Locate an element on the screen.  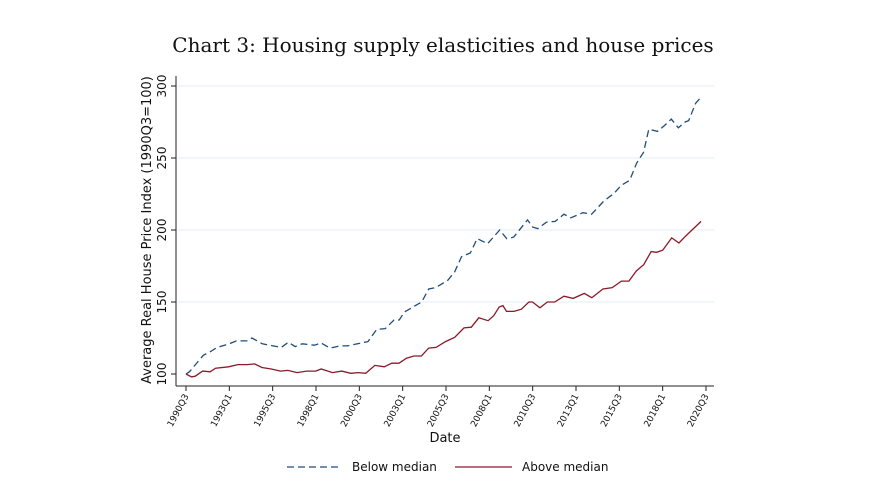
legend-label-above-median: Above median is located at coordinates (565, 467).